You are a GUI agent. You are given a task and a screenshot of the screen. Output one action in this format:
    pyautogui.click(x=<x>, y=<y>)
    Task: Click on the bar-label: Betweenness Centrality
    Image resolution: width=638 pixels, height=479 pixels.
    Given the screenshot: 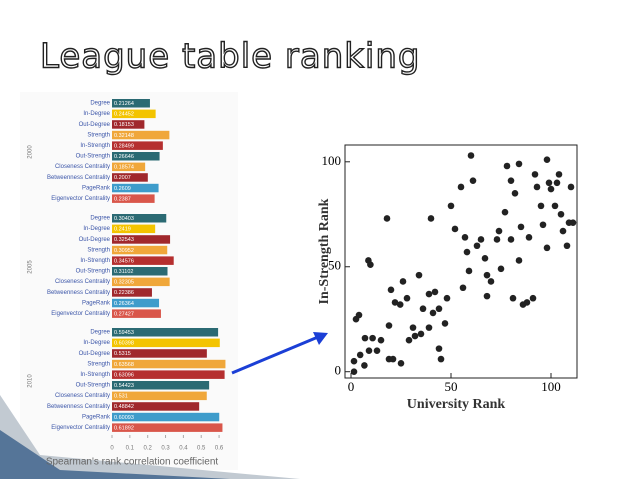 What is the action you would take?
    pyautogui.click(x=78, y=293)
    